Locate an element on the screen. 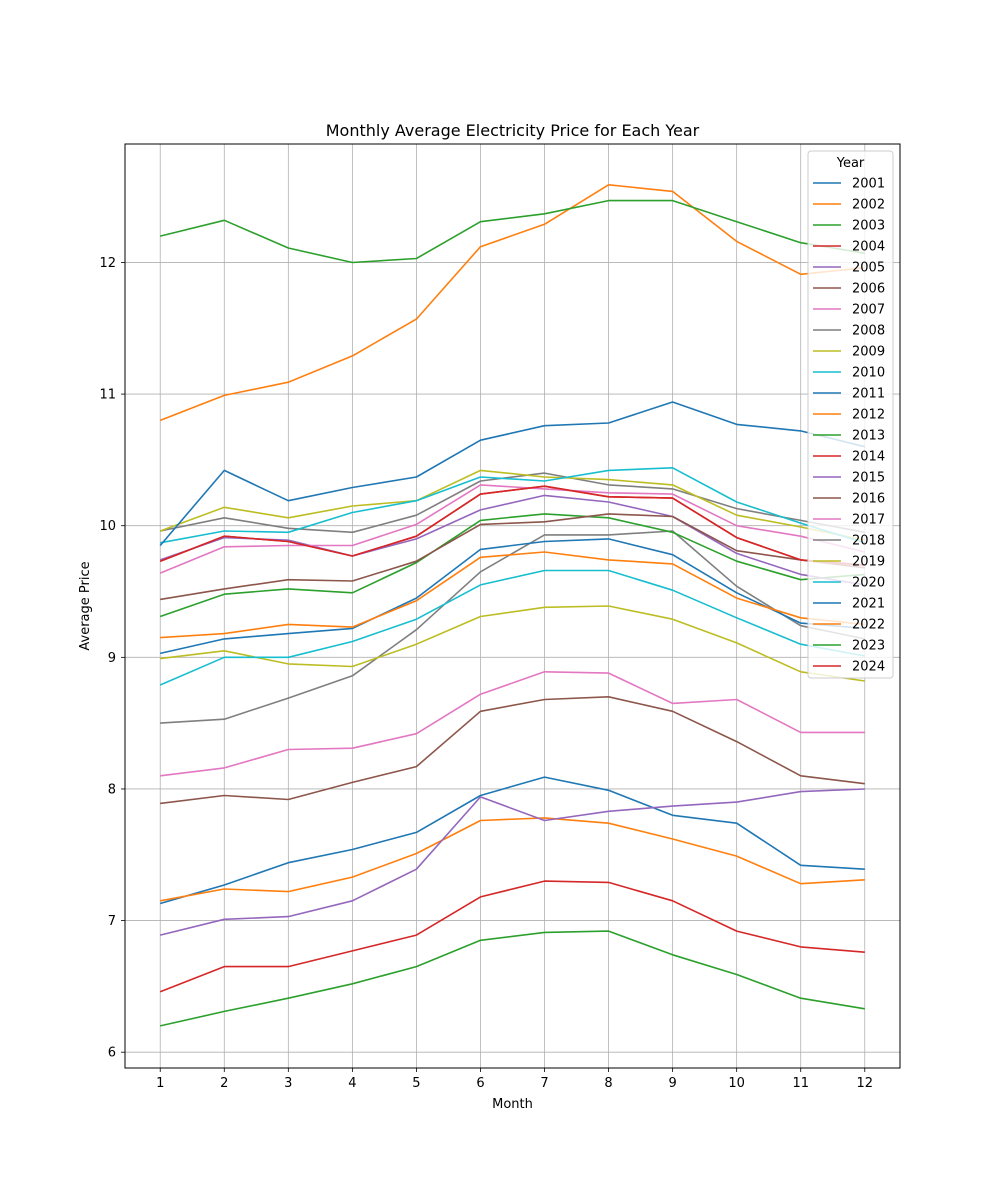  legend-item-2008: 2008 is located at coordinates (849, 331).